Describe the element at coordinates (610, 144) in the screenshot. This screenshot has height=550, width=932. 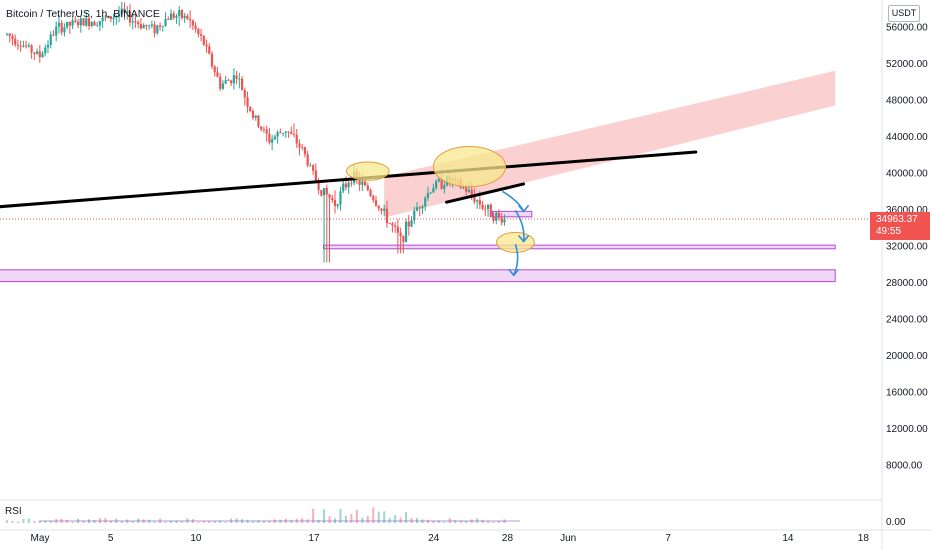
I see `price-channel` at that location.